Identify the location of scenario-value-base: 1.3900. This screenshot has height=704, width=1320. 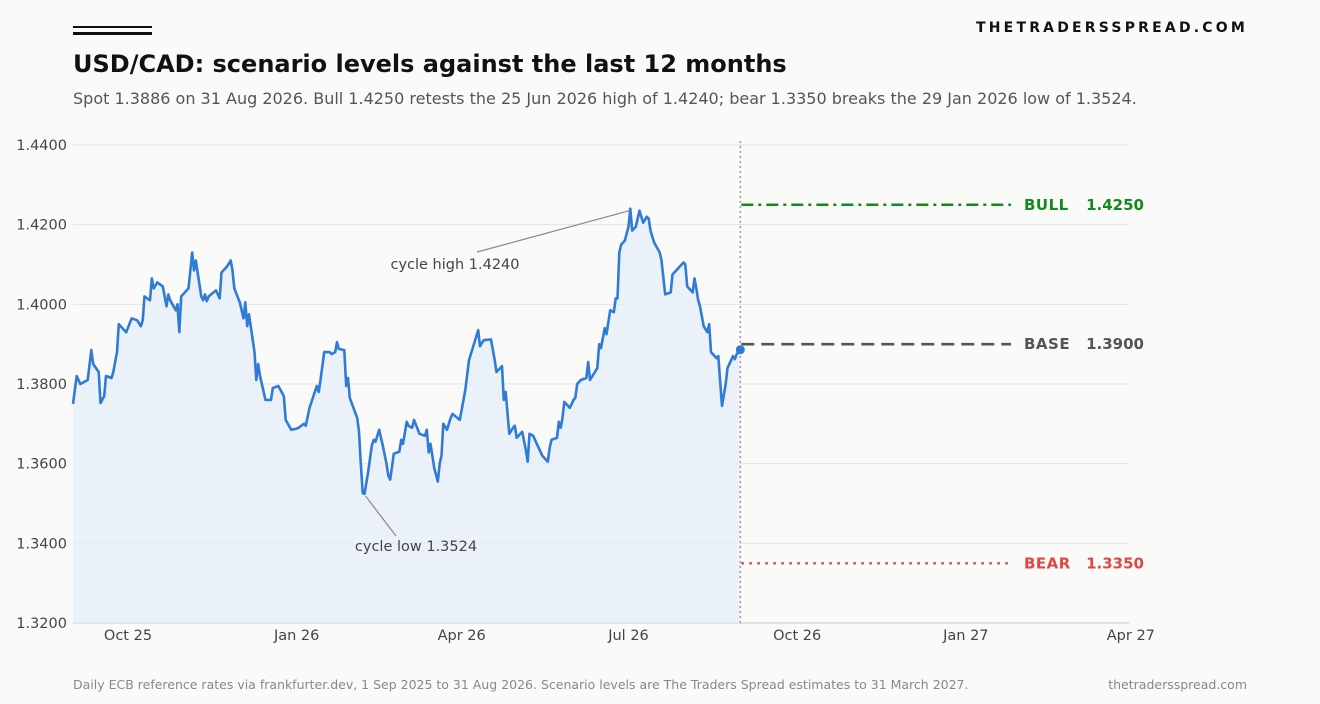
(1115, 344).